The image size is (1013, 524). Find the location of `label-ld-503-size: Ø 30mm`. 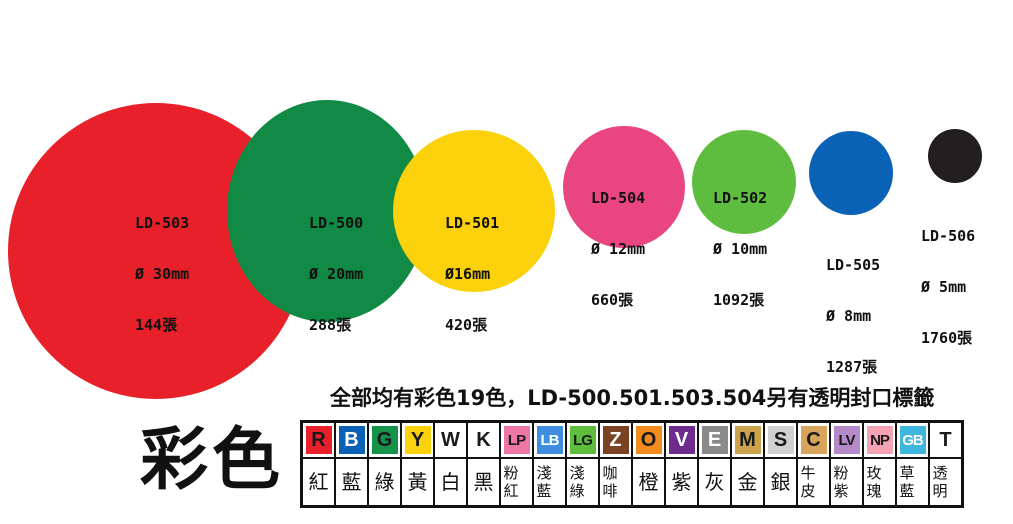

label-ld-503-size: Ø 30mm is located at coordinates (162, 274).